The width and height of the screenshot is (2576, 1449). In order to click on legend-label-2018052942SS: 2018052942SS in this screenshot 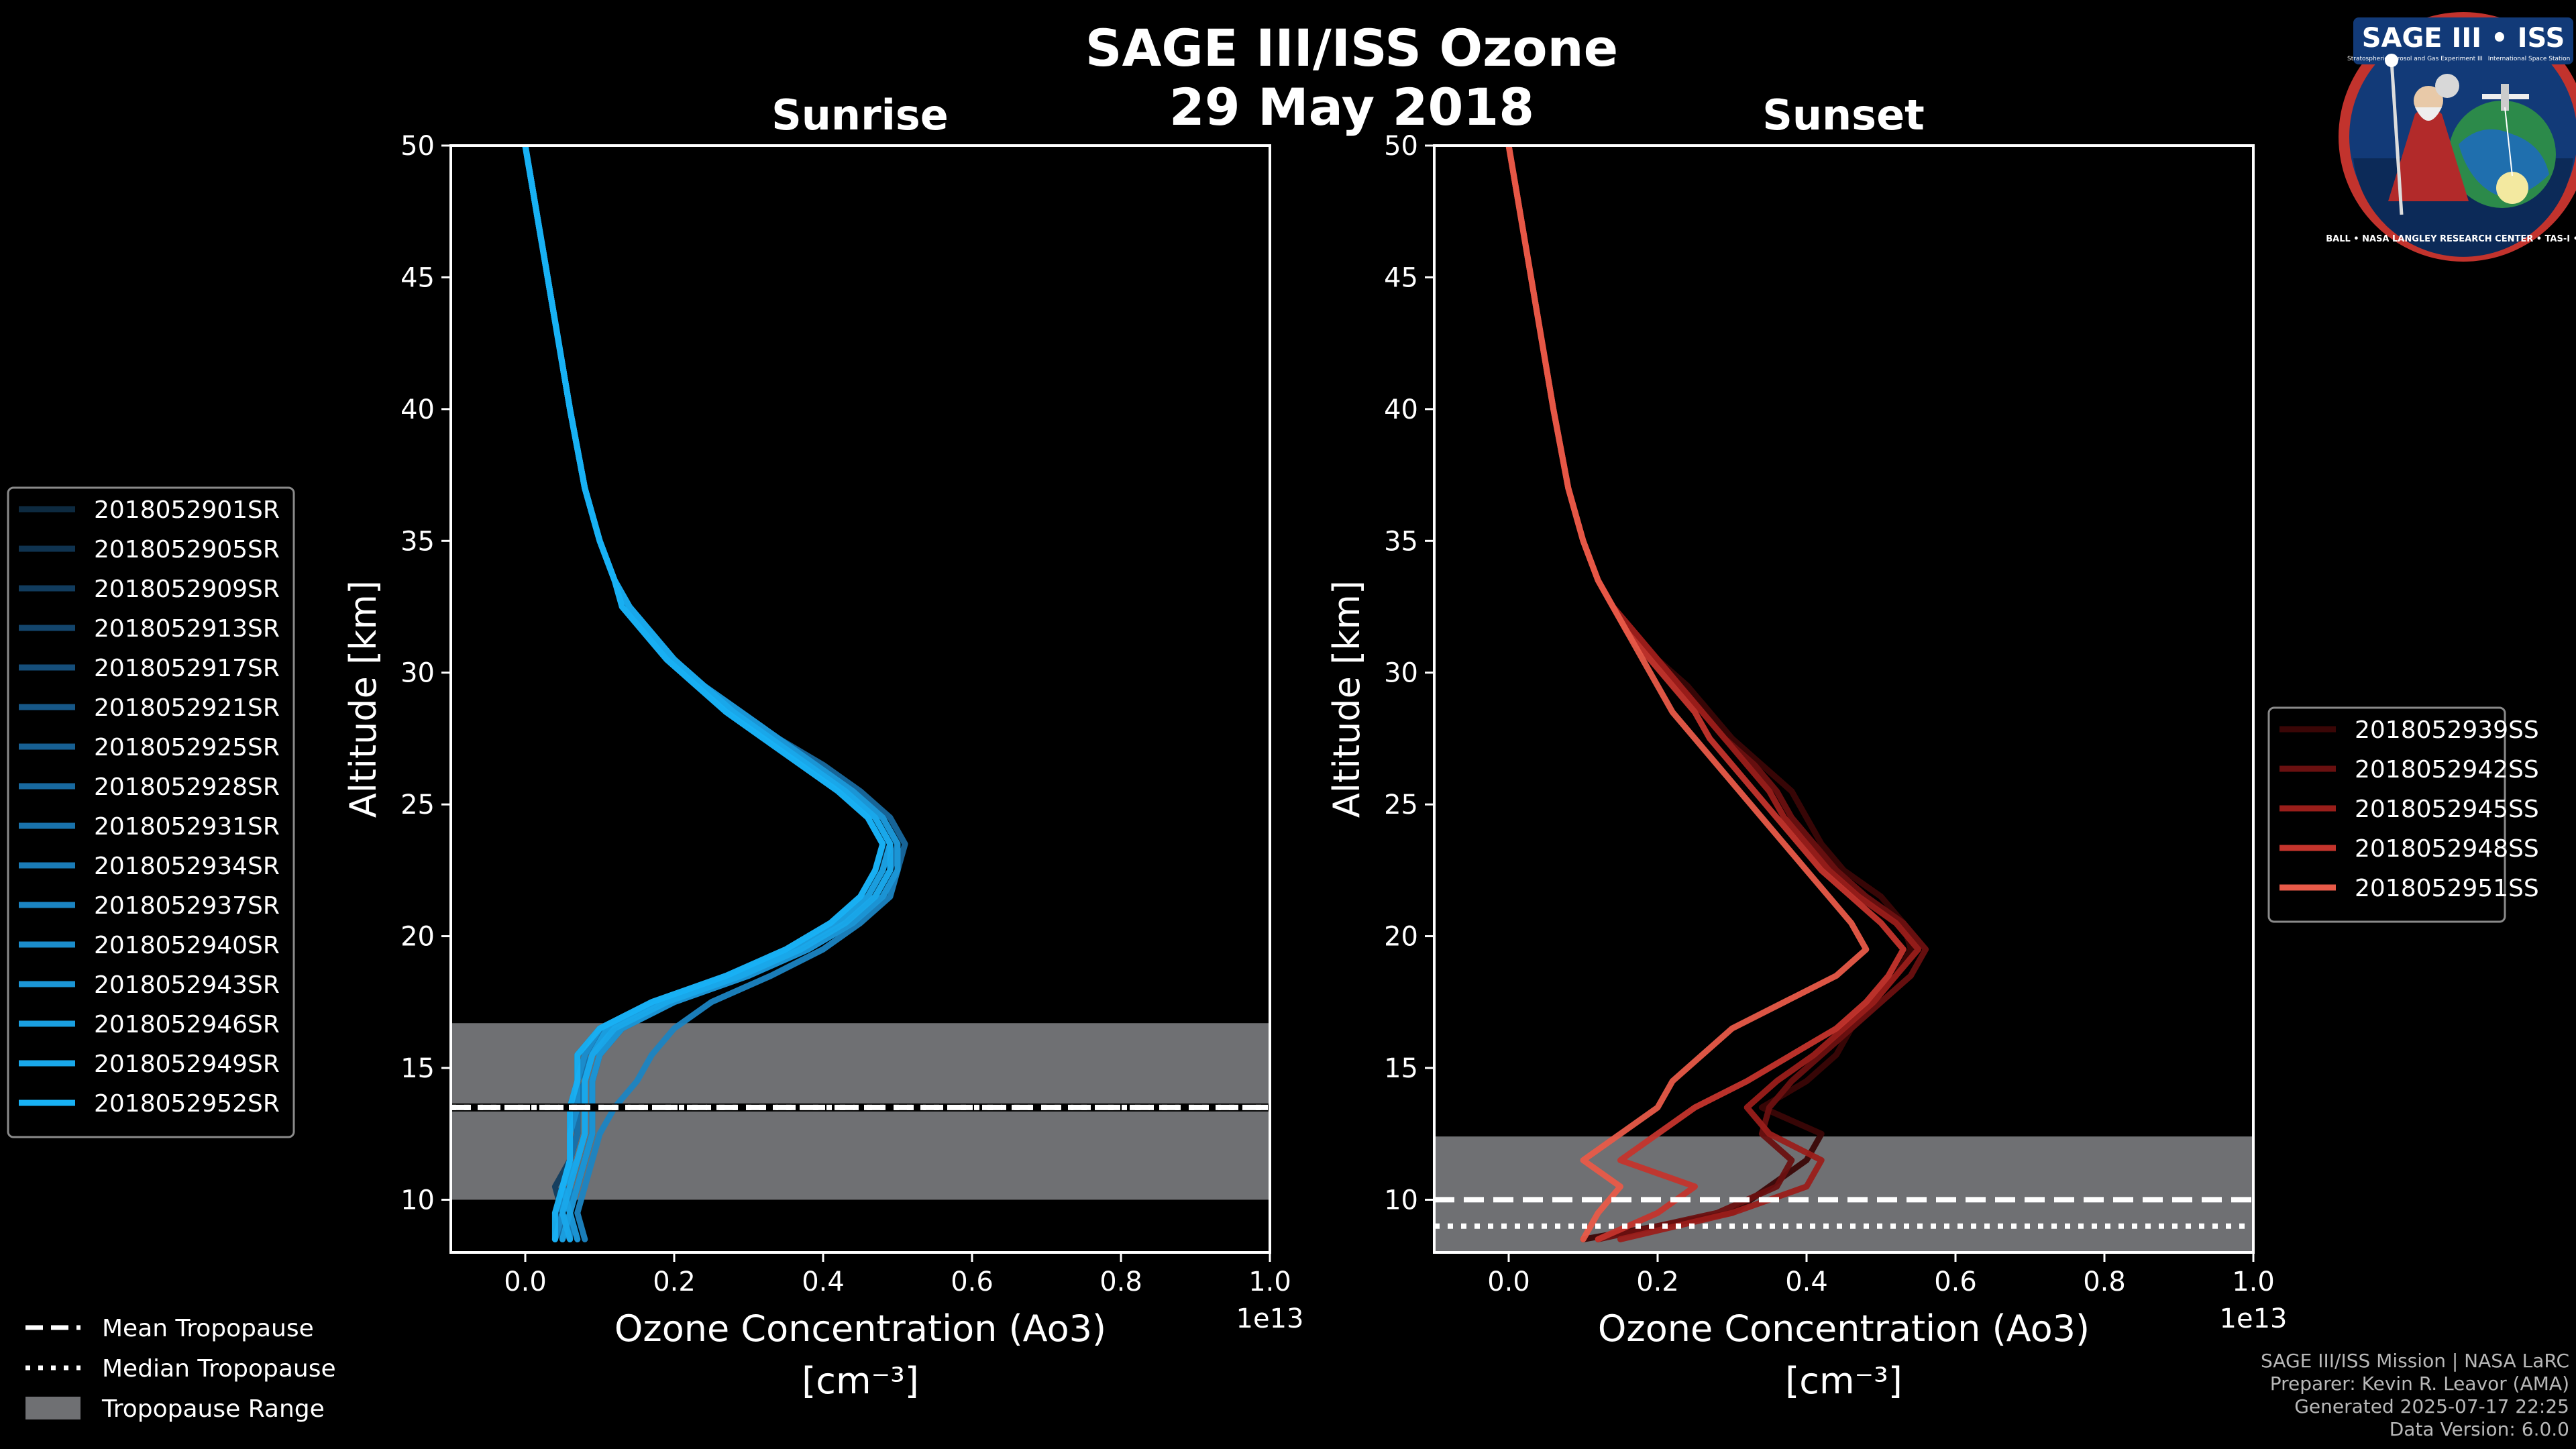, I will do `click(2447, 770)`.